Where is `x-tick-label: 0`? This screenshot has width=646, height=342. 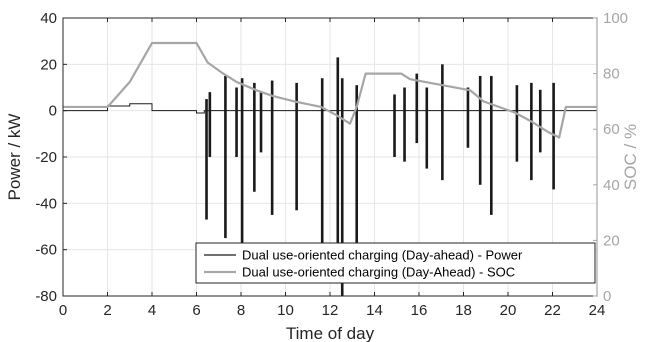 x-tick-label: 0 is located at coordinates (63, 310).